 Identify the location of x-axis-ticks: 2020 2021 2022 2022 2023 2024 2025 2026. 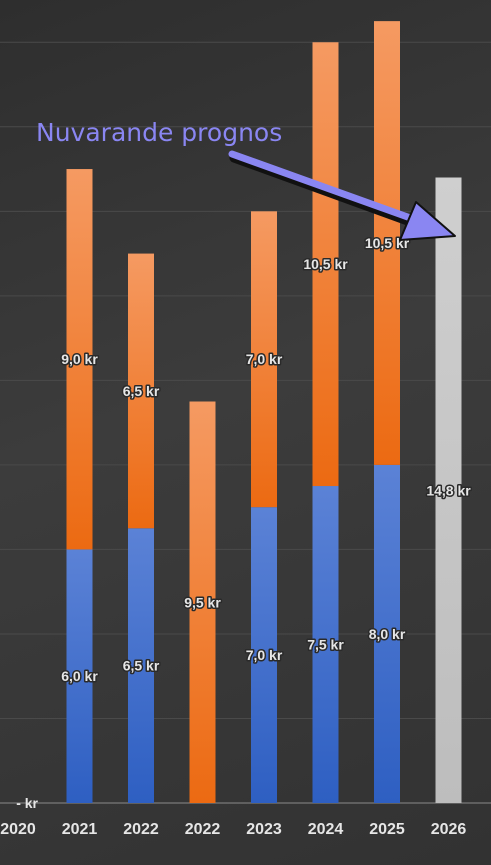
(233, 829).